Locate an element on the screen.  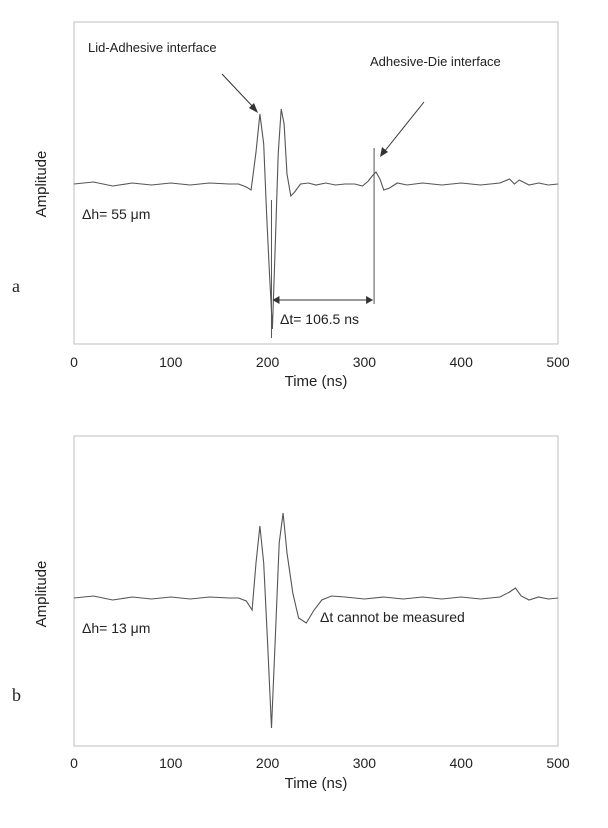
x-tick-label-b: 500 is located at coordinates (558, 763).